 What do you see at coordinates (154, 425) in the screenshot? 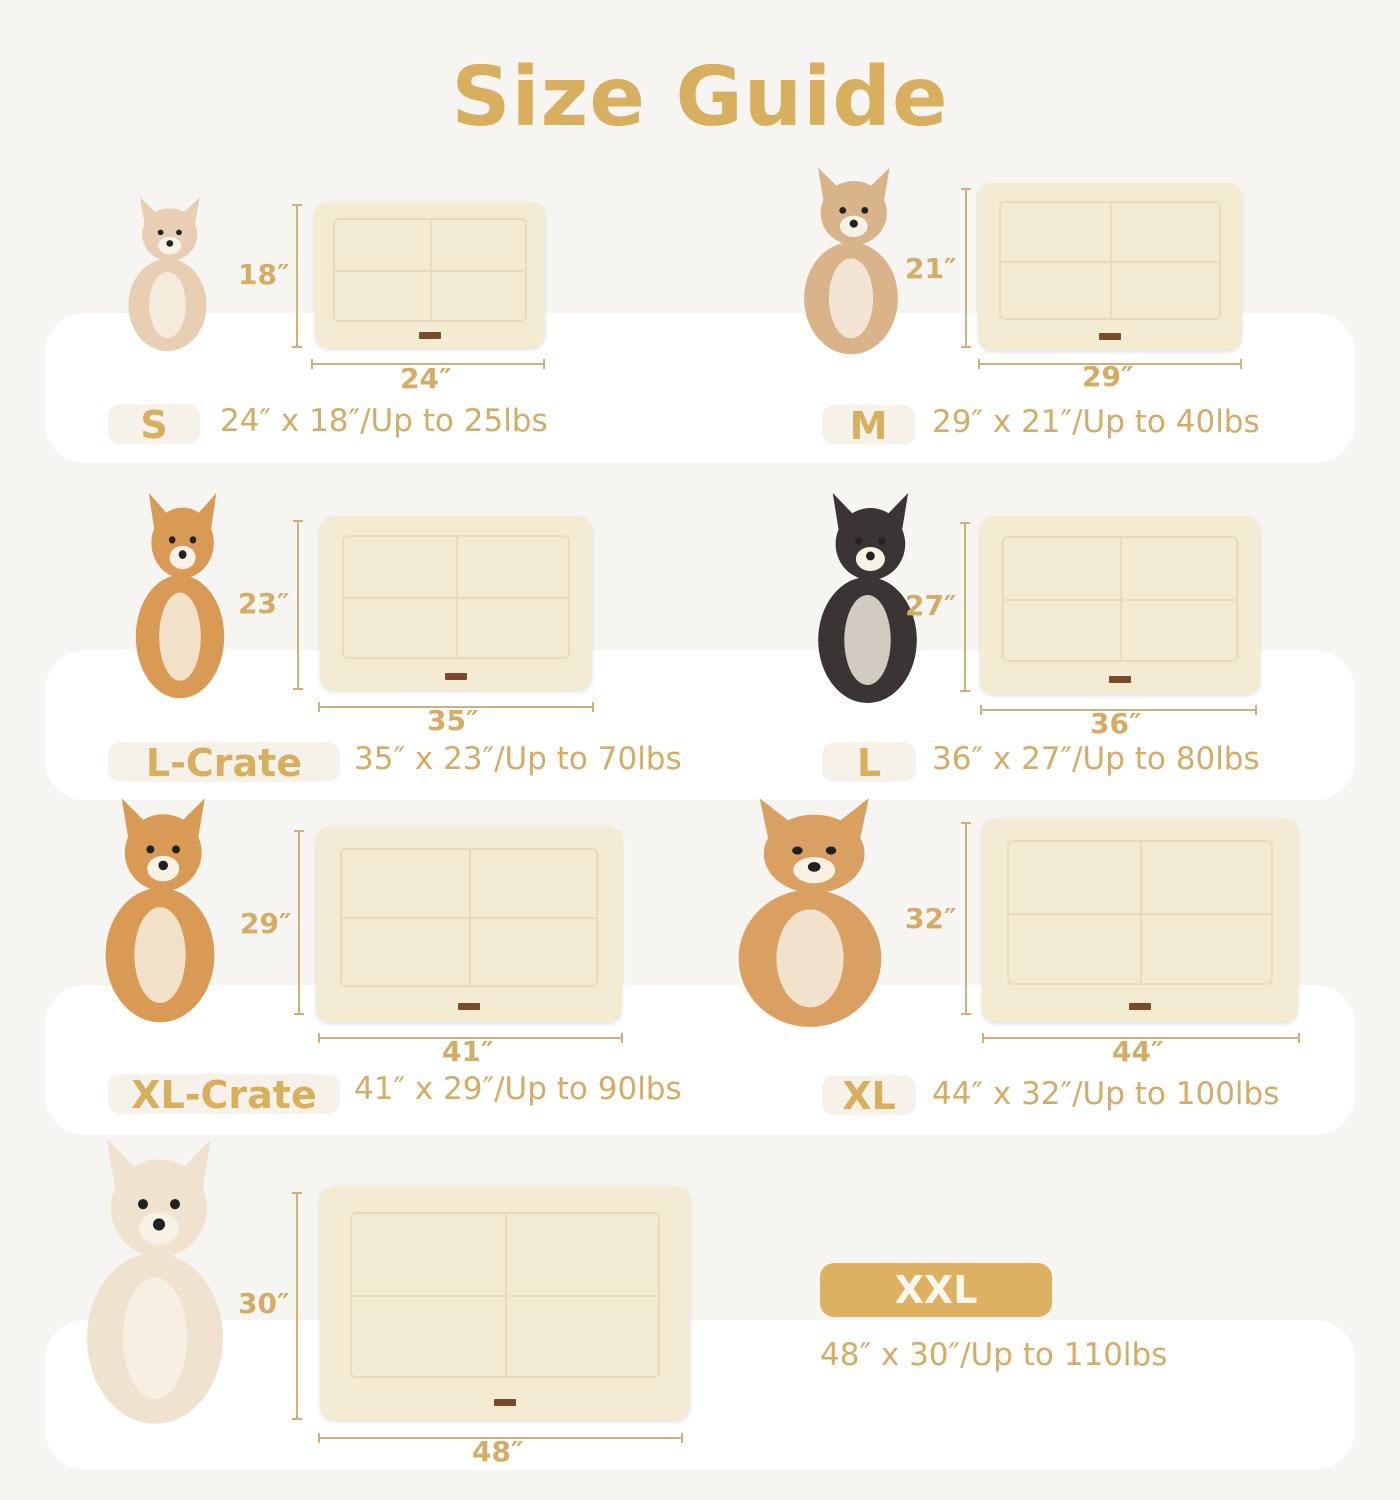
I see `size-badge: S` at bounding box center [154, 425].